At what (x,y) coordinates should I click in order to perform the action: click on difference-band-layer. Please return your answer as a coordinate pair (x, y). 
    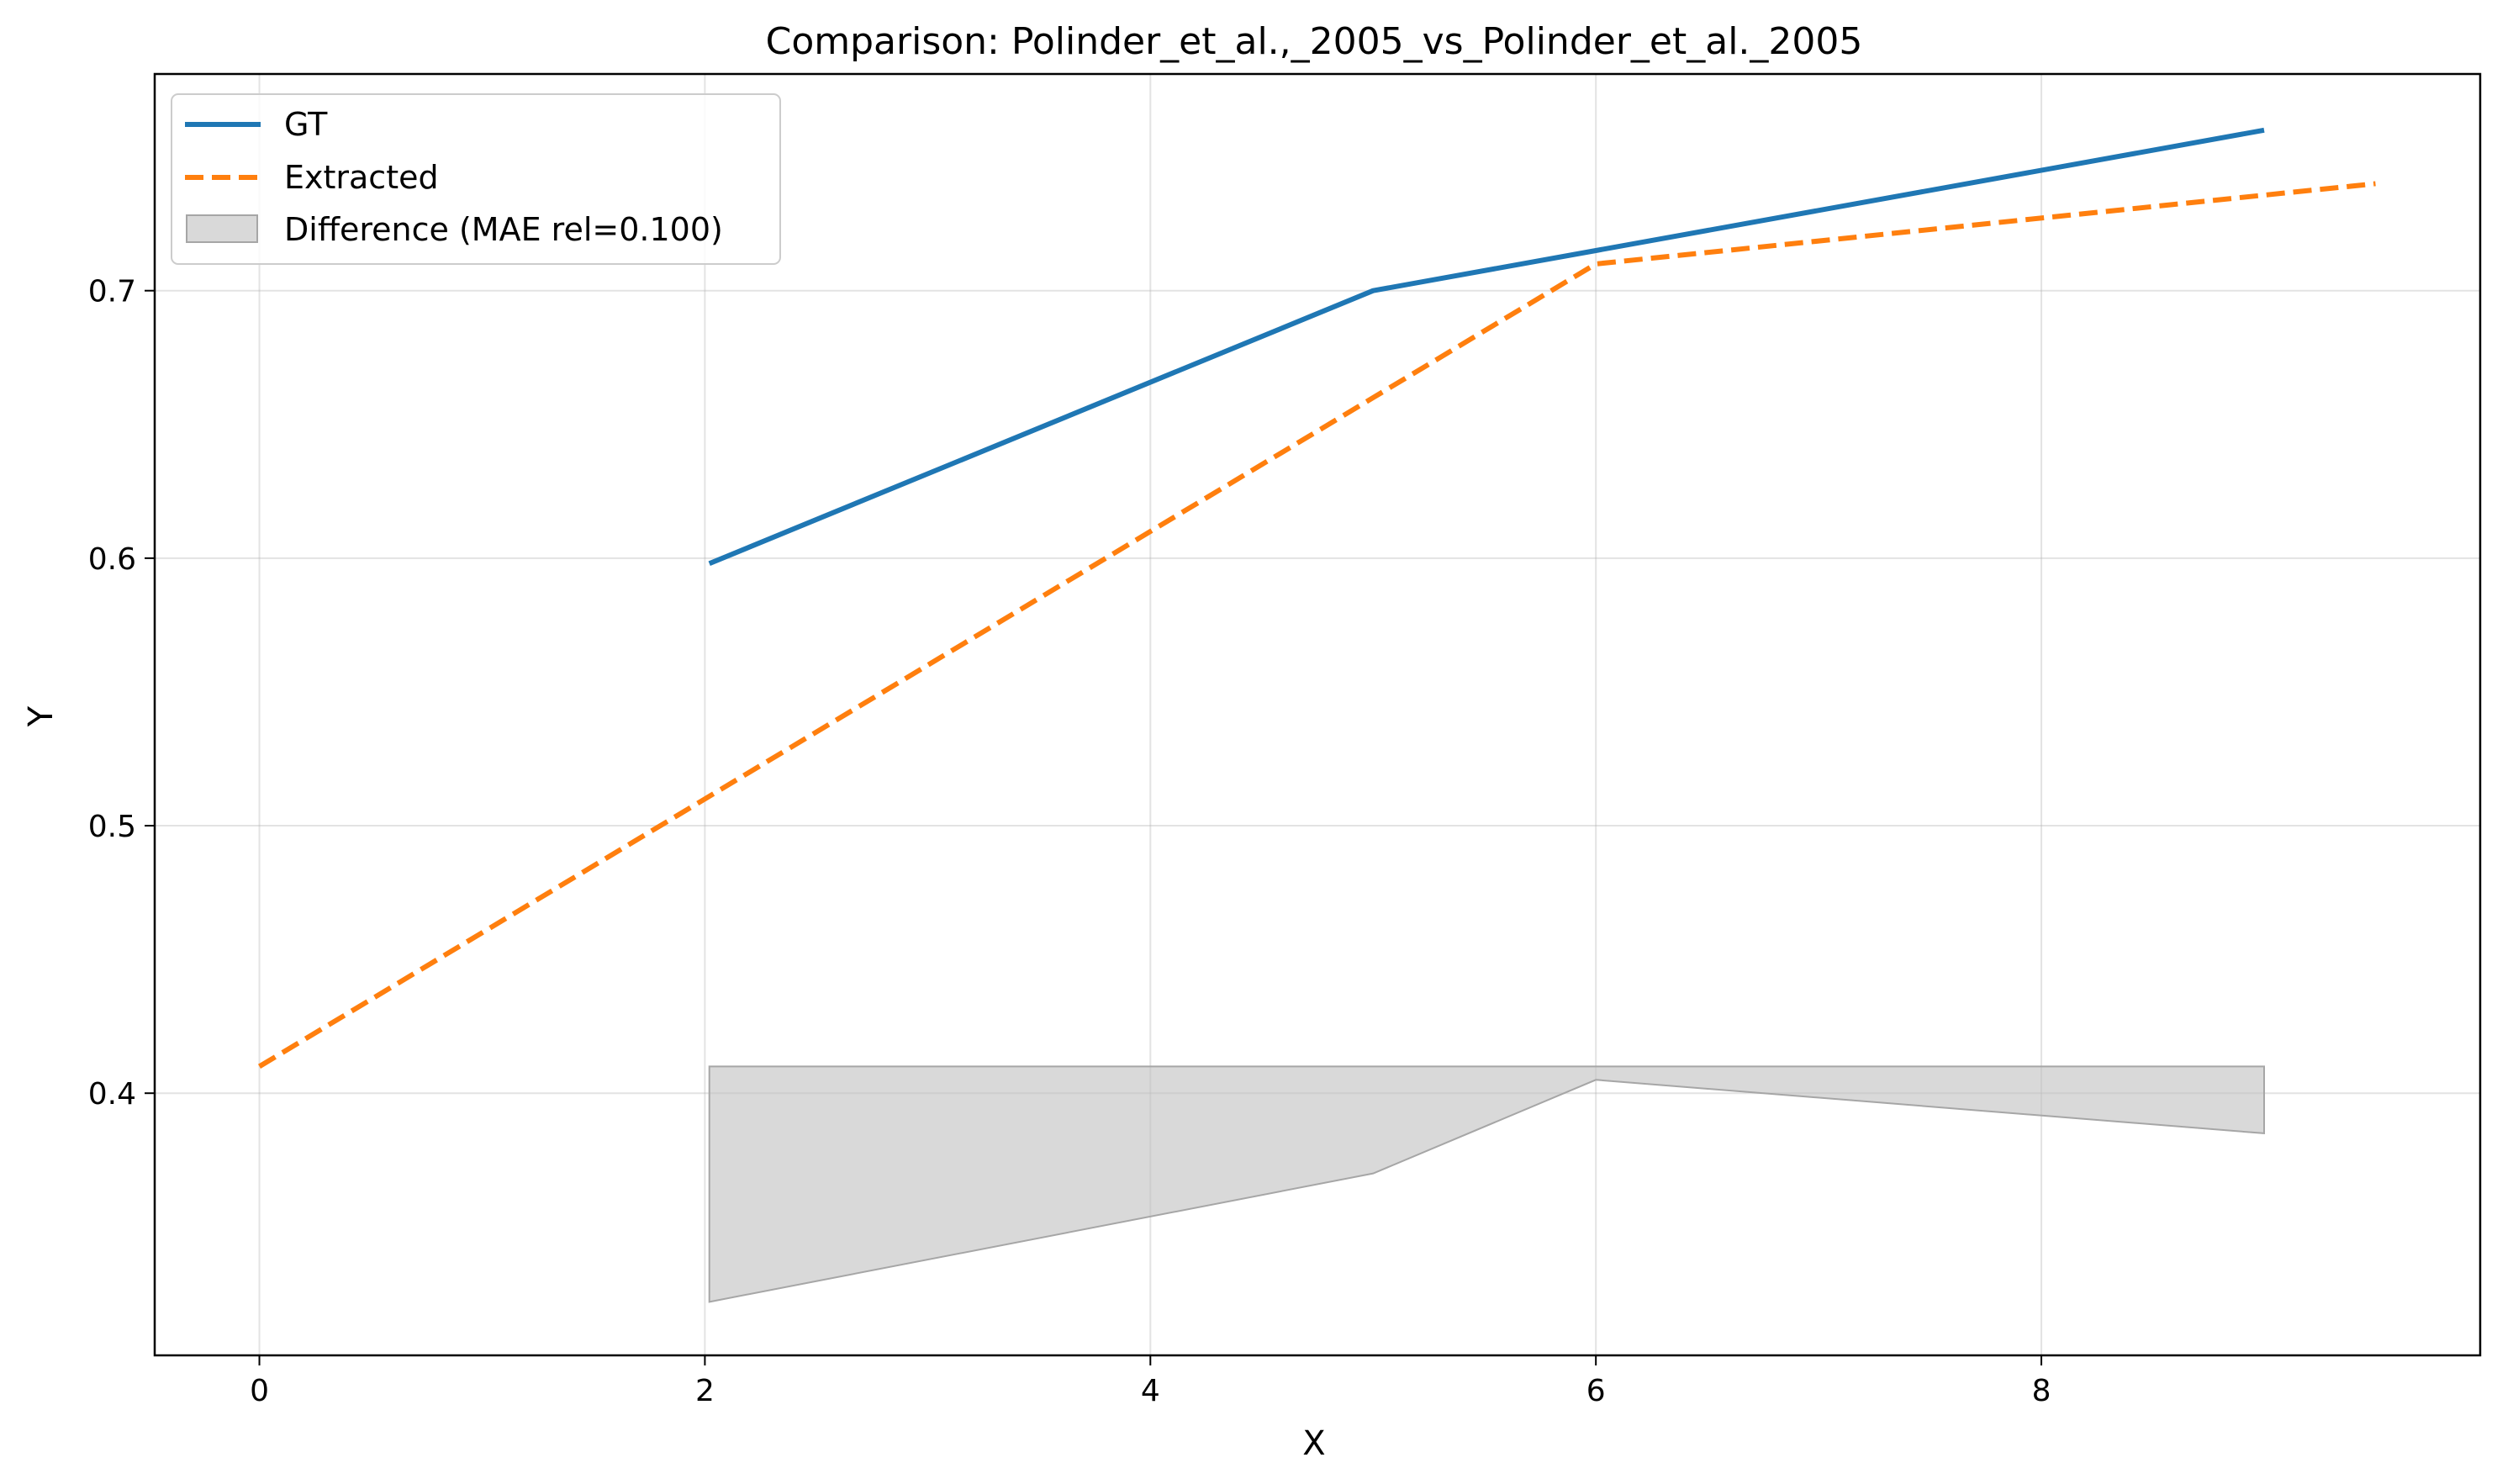
    Looking at the image, I should click on (1487, 1184).